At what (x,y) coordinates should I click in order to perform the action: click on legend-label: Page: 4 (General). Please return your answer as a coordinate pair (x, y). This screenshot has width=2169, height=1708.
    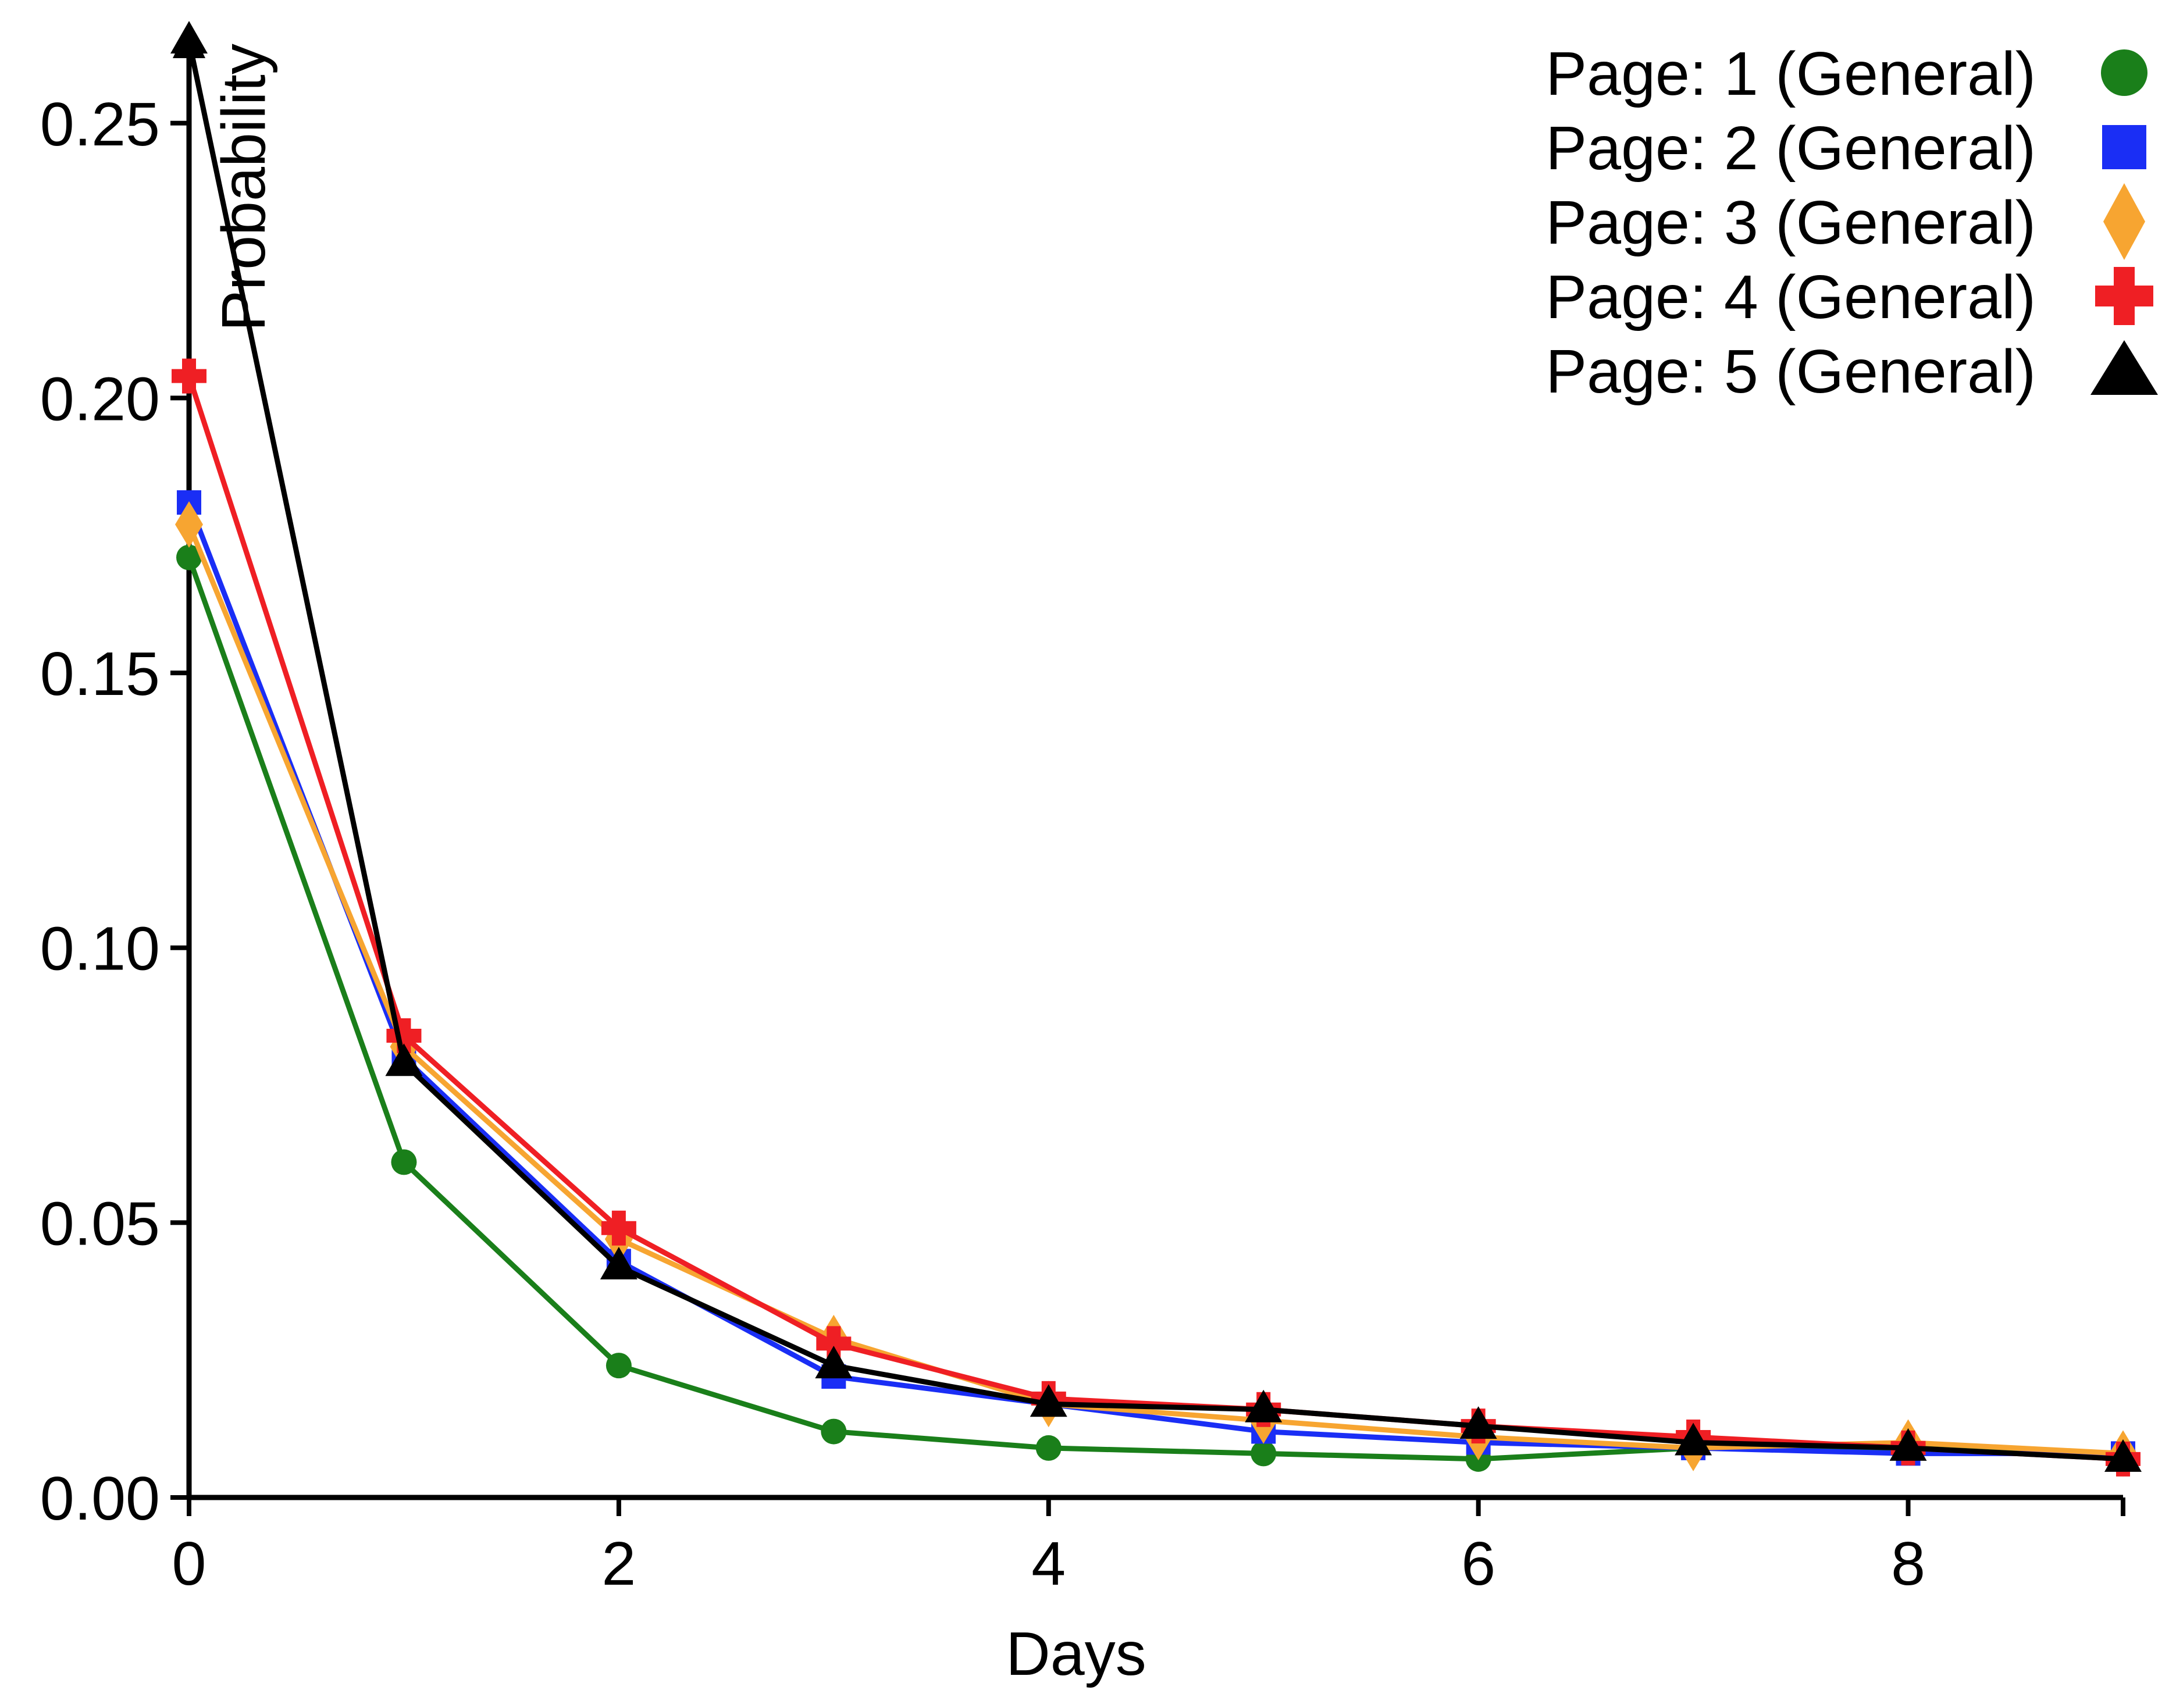
    Looking at the image, I should click on (1791, 297).